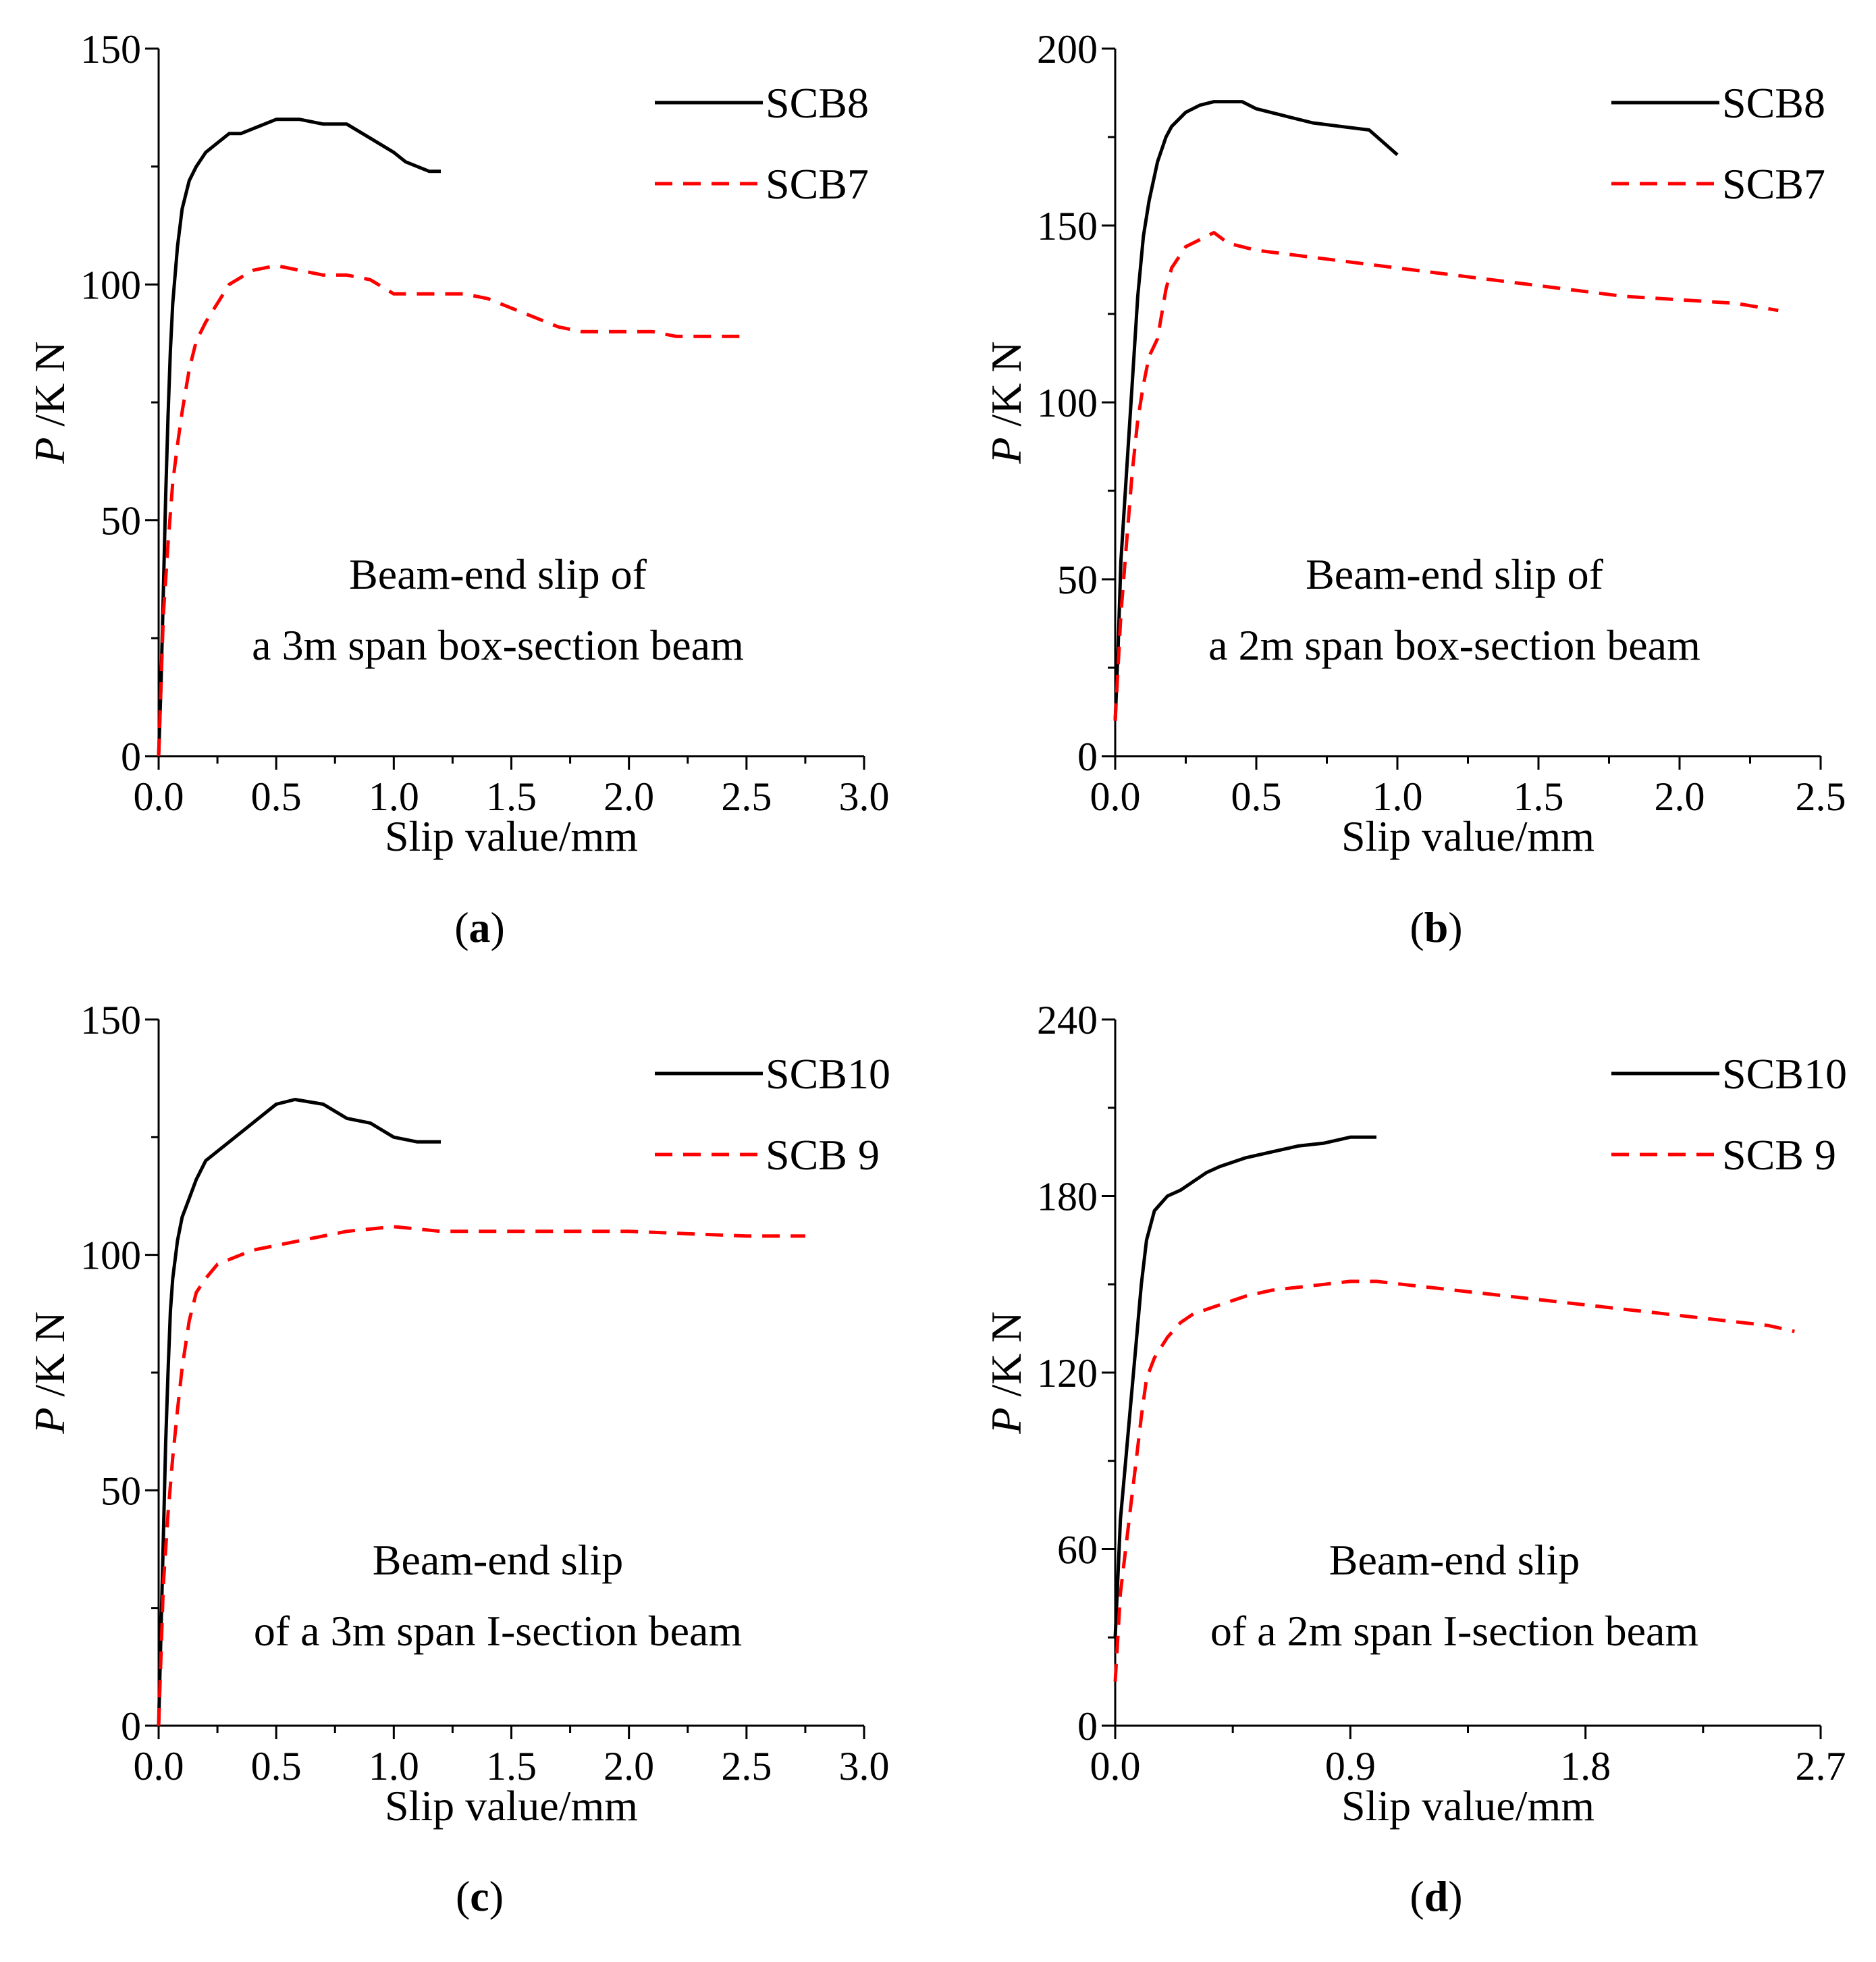  Describe the element at coordinates (1454, 645) in the screenshot. I see `annotation-line: a 2m span box-section beam` at that location.